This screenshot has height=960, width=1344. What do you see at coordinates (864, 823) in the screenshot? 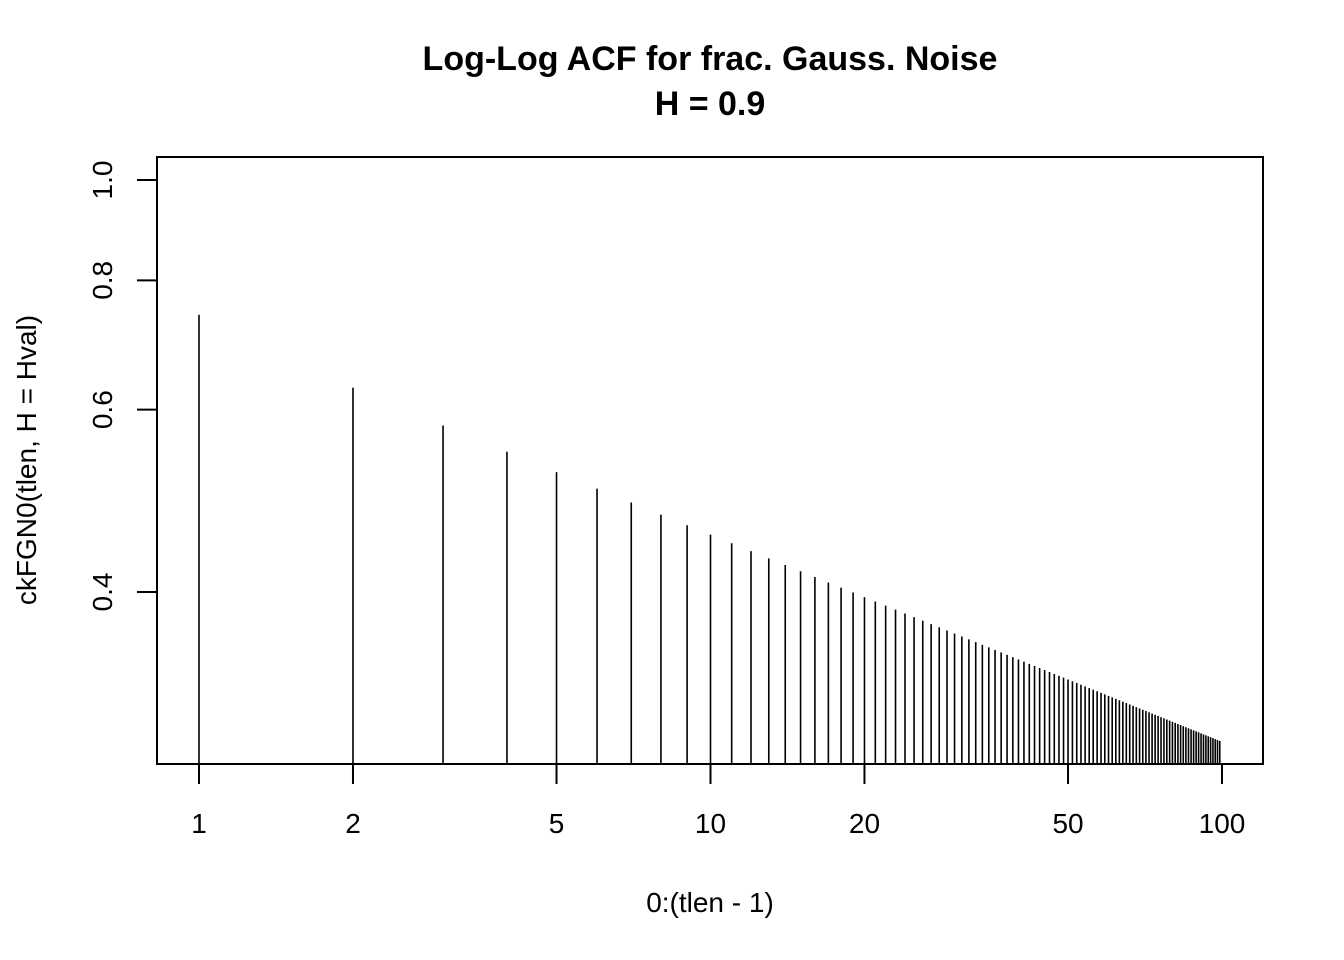
I see `x-tick-label: 20` at bounding box center [864, 823].